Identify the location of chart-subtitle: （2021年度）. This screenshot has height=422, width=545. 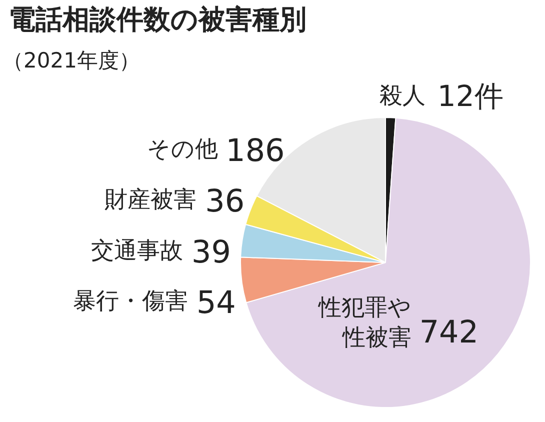
(71, 60).